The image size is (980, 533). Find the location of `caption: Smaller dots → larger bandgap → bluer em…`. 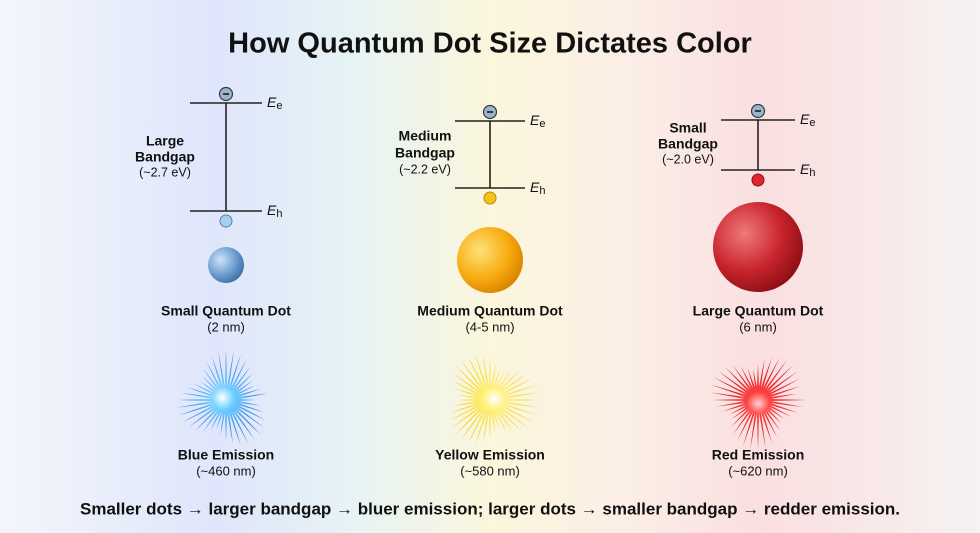

caption: Smaller dots → larger bandgap → bluer em… is located at coordinates (490, 508).